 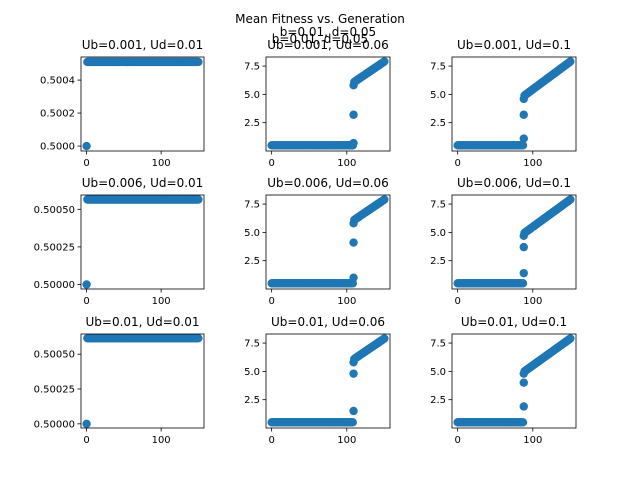 I want to click on figure-overlay-text: b=0.01, d=0.05, so click(x=320, y=39).